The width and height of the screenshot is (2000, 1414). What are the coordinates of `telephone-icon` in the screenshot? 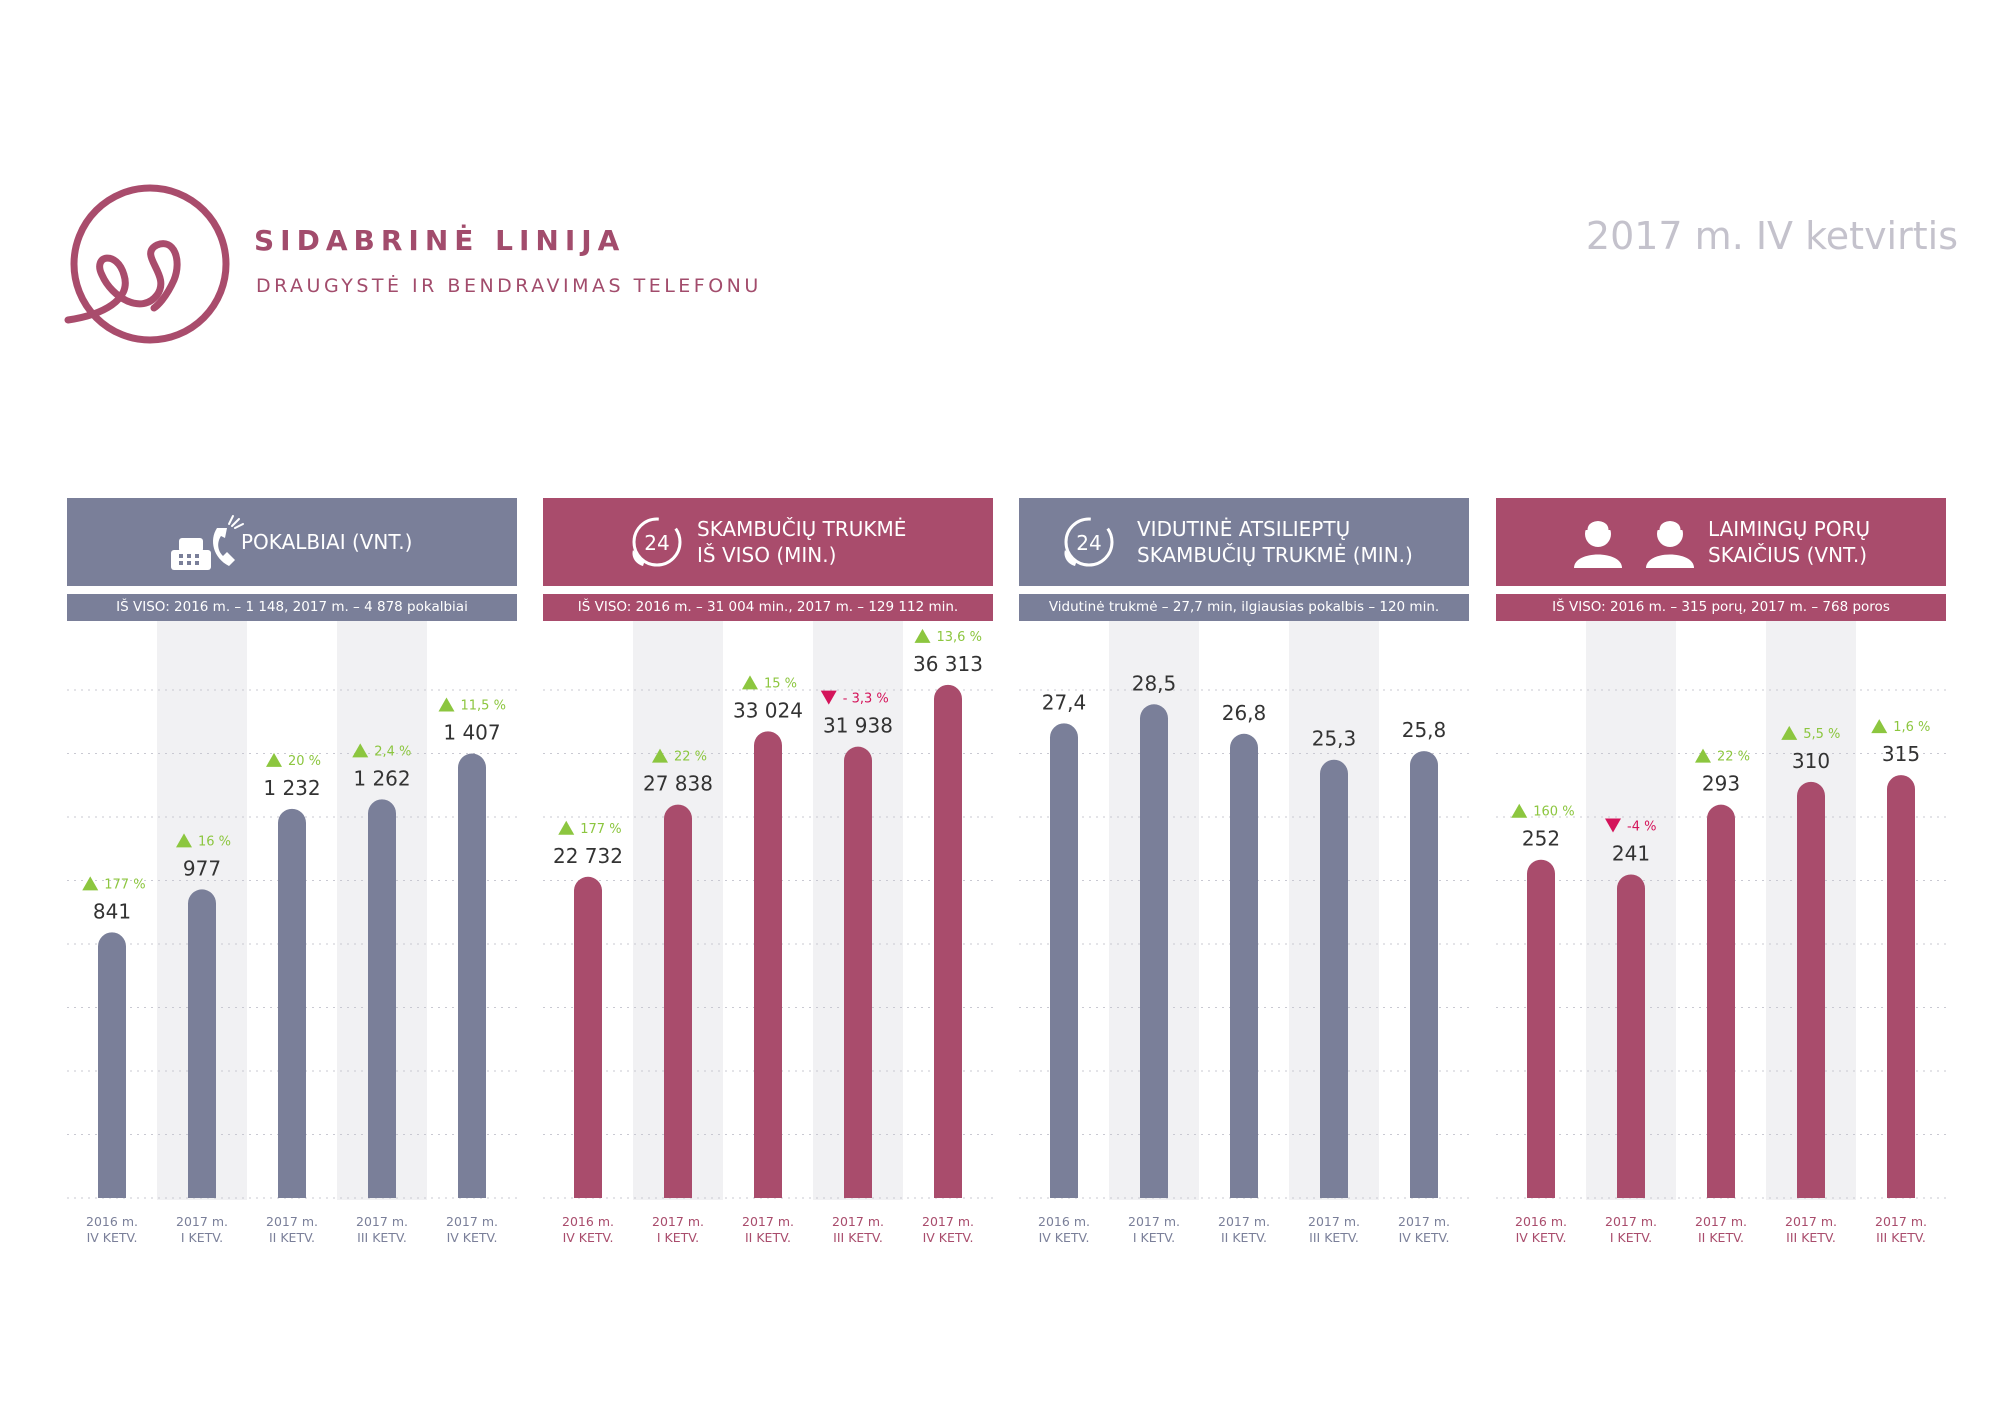 It's located at (207, 542).